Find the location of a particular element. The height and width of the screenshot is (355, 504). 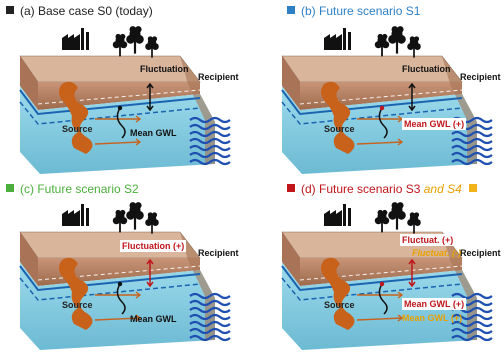

fluctuation-label: Fluctuation (+) is located at coordinates (153, 246).